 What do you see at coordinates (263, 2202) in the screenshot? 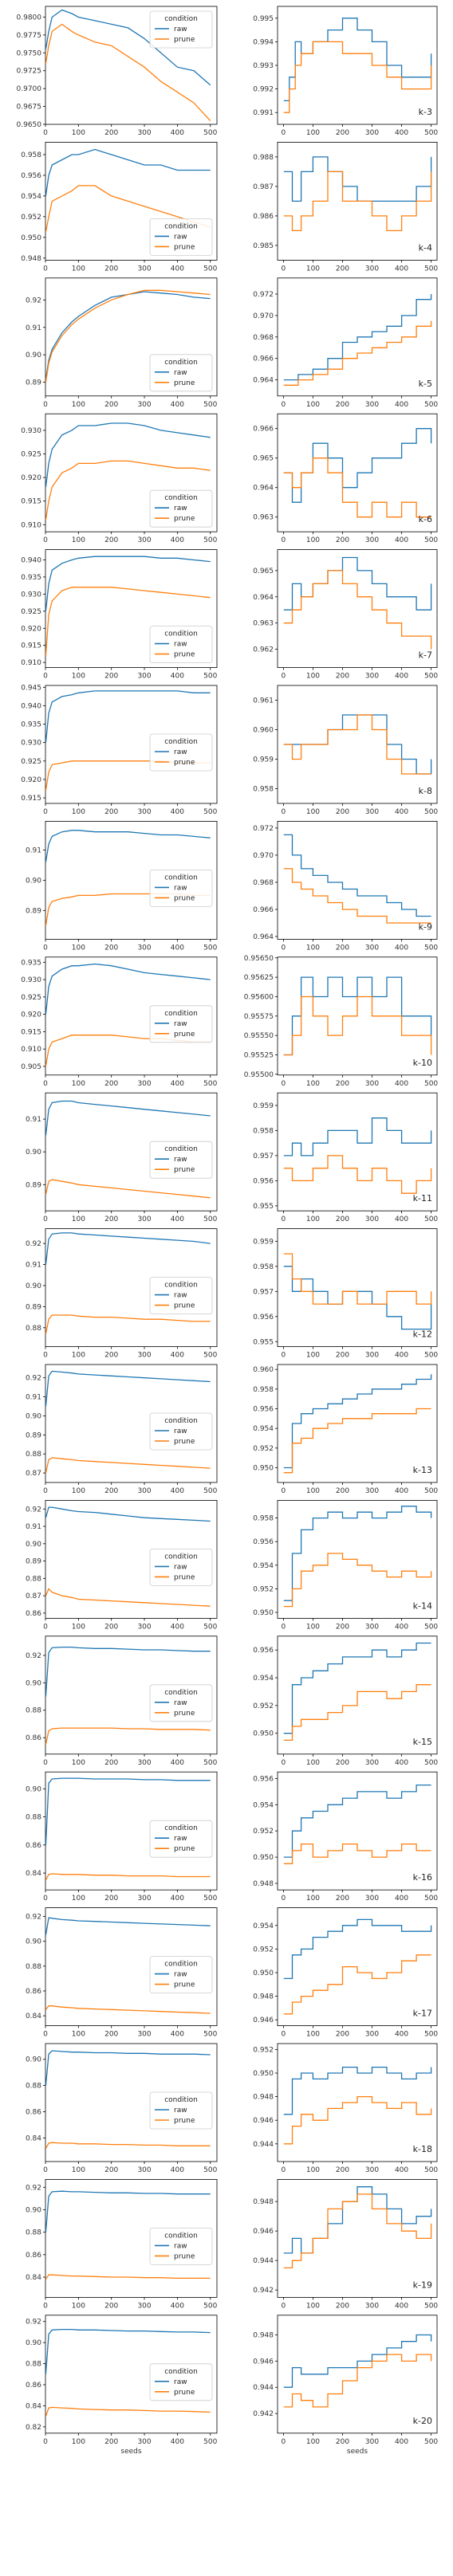
I see `y-tick-label: 0.948` at bounding box center [263, 2202].